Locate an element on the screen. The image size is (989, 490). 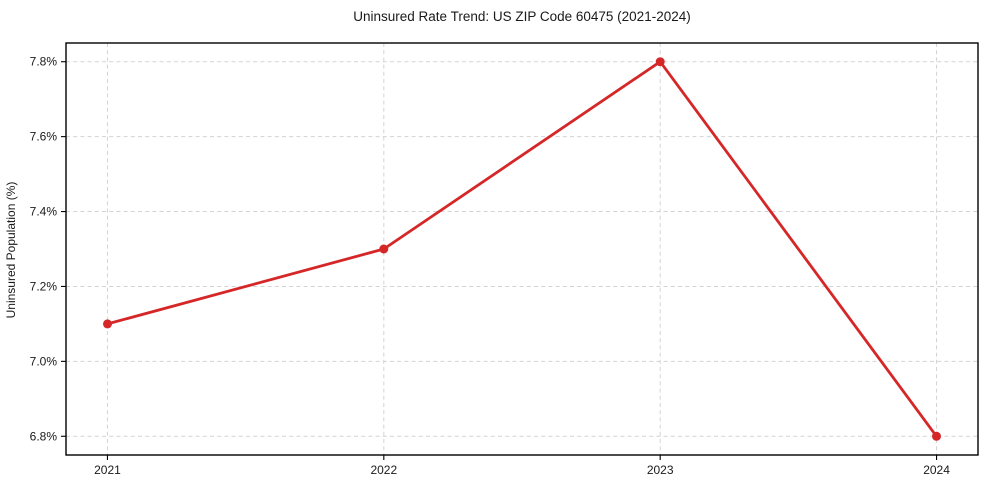
y-tick-label: 7.8% is located at coordinates (44, 62).